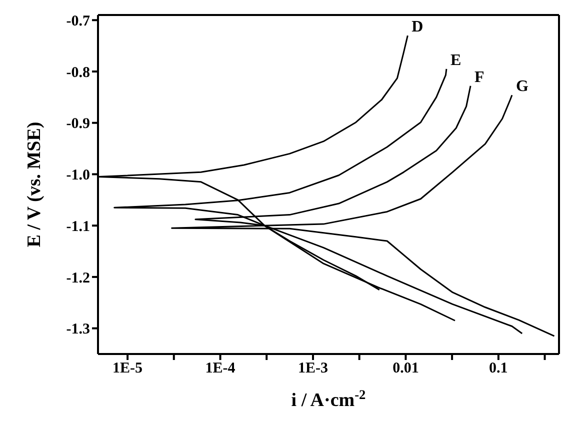 This screenshot has height=424, width=576. Describe the element at coordinates (220, 368) in the screenshot. I see `x-tick-label: 1E-4` at that location.